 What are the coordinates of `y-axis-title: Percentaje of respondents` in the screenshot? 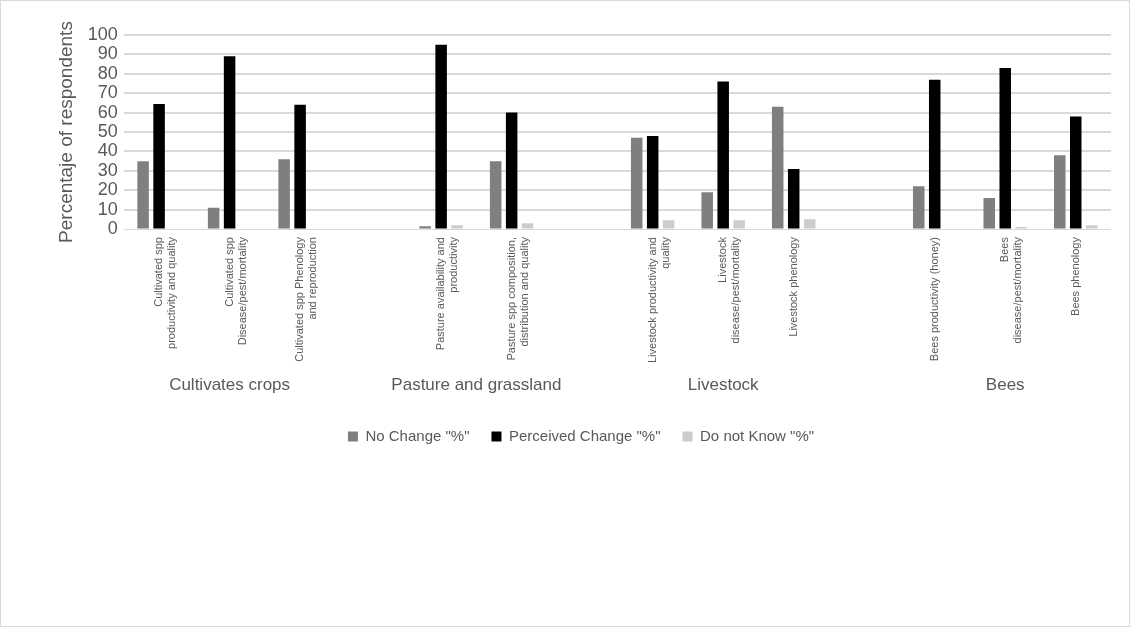 It's located at (65, 132).